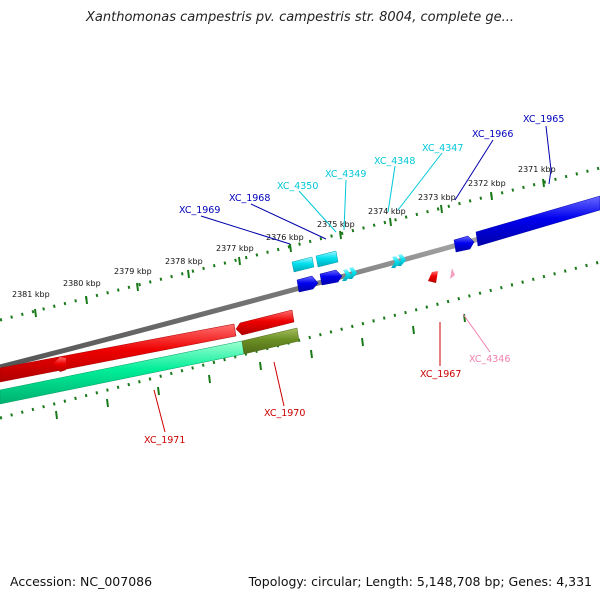 This screenshot has height=600, width=600. I want to click on tick-label: 2372 kbp, so click(487, 183).